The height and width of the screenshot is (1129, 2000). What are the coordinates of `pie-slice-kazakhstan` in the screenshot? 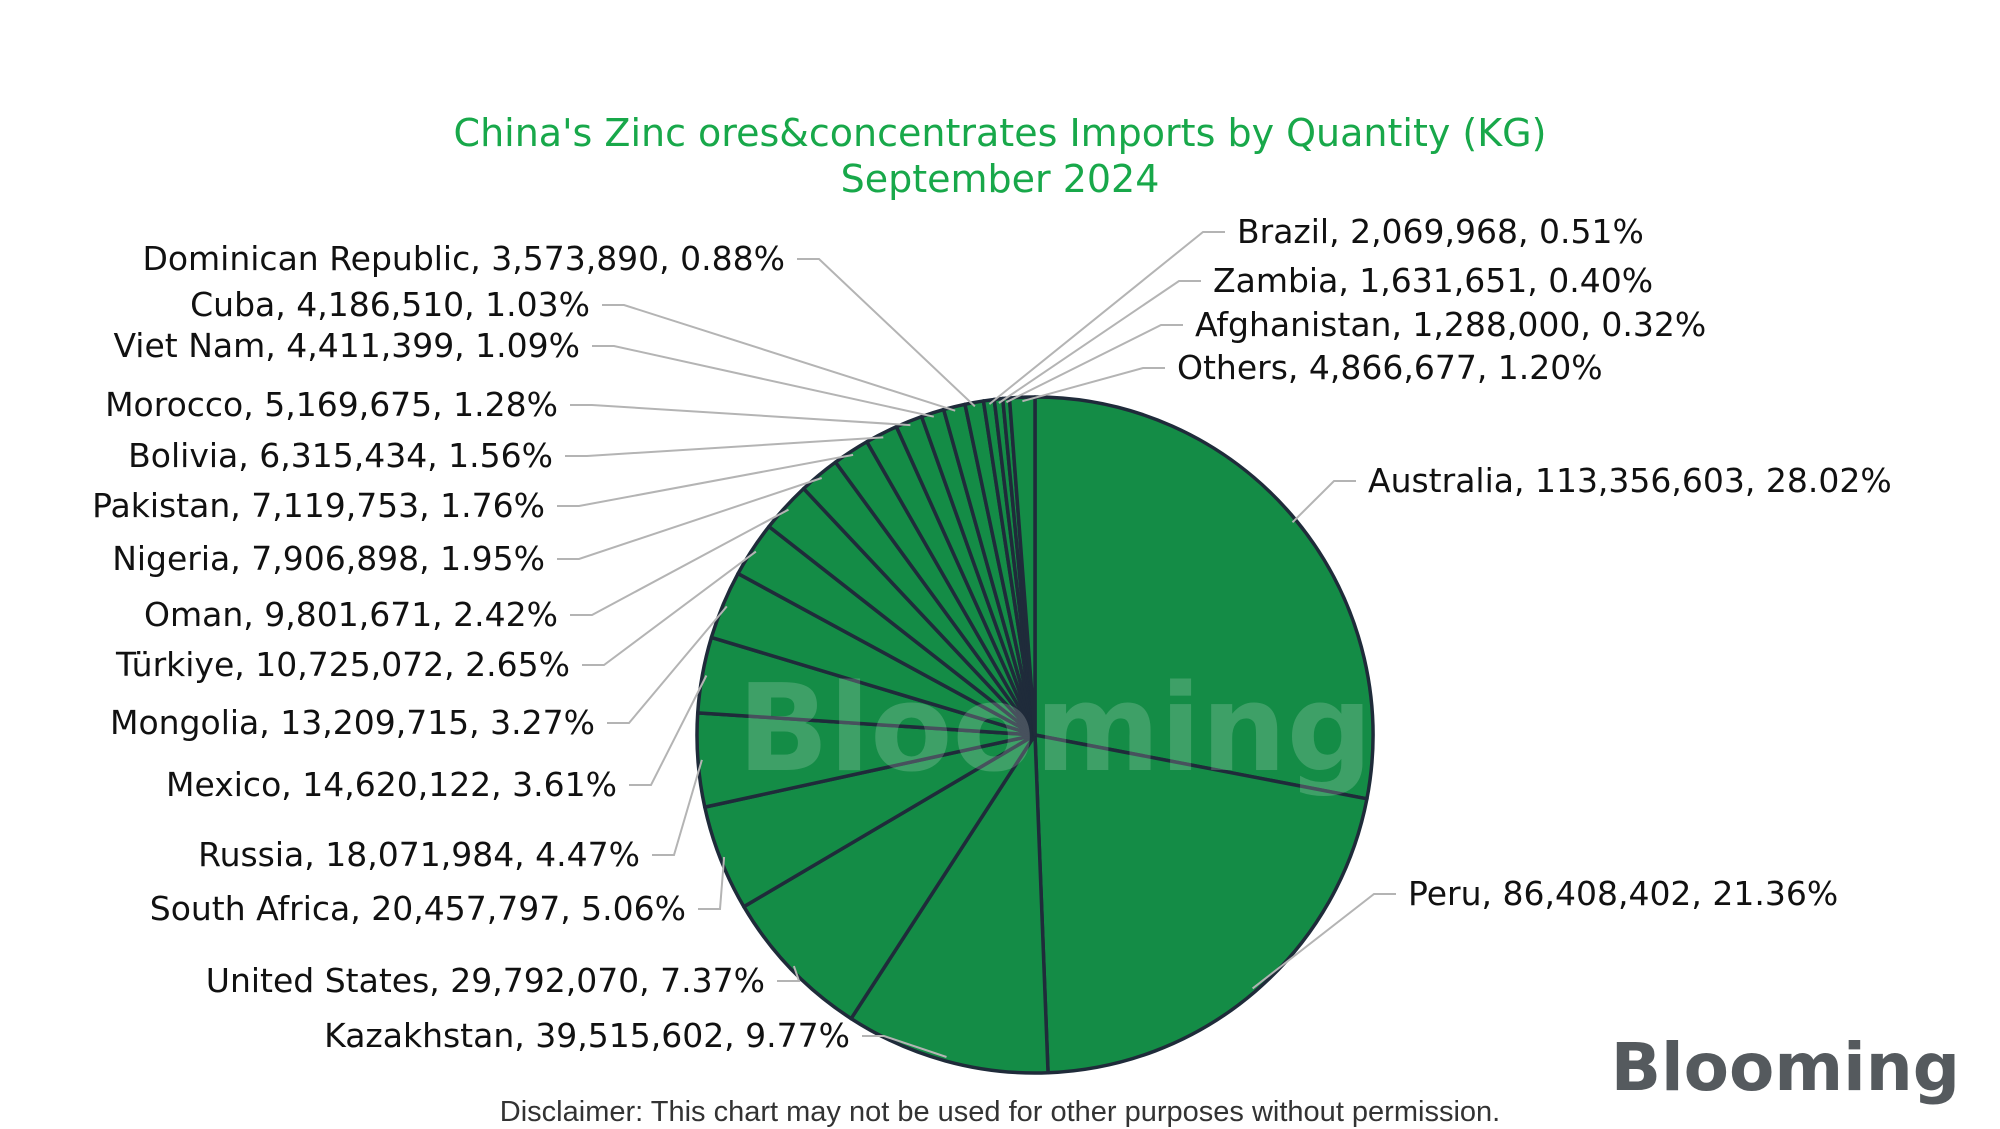 It's located at (949, 904).